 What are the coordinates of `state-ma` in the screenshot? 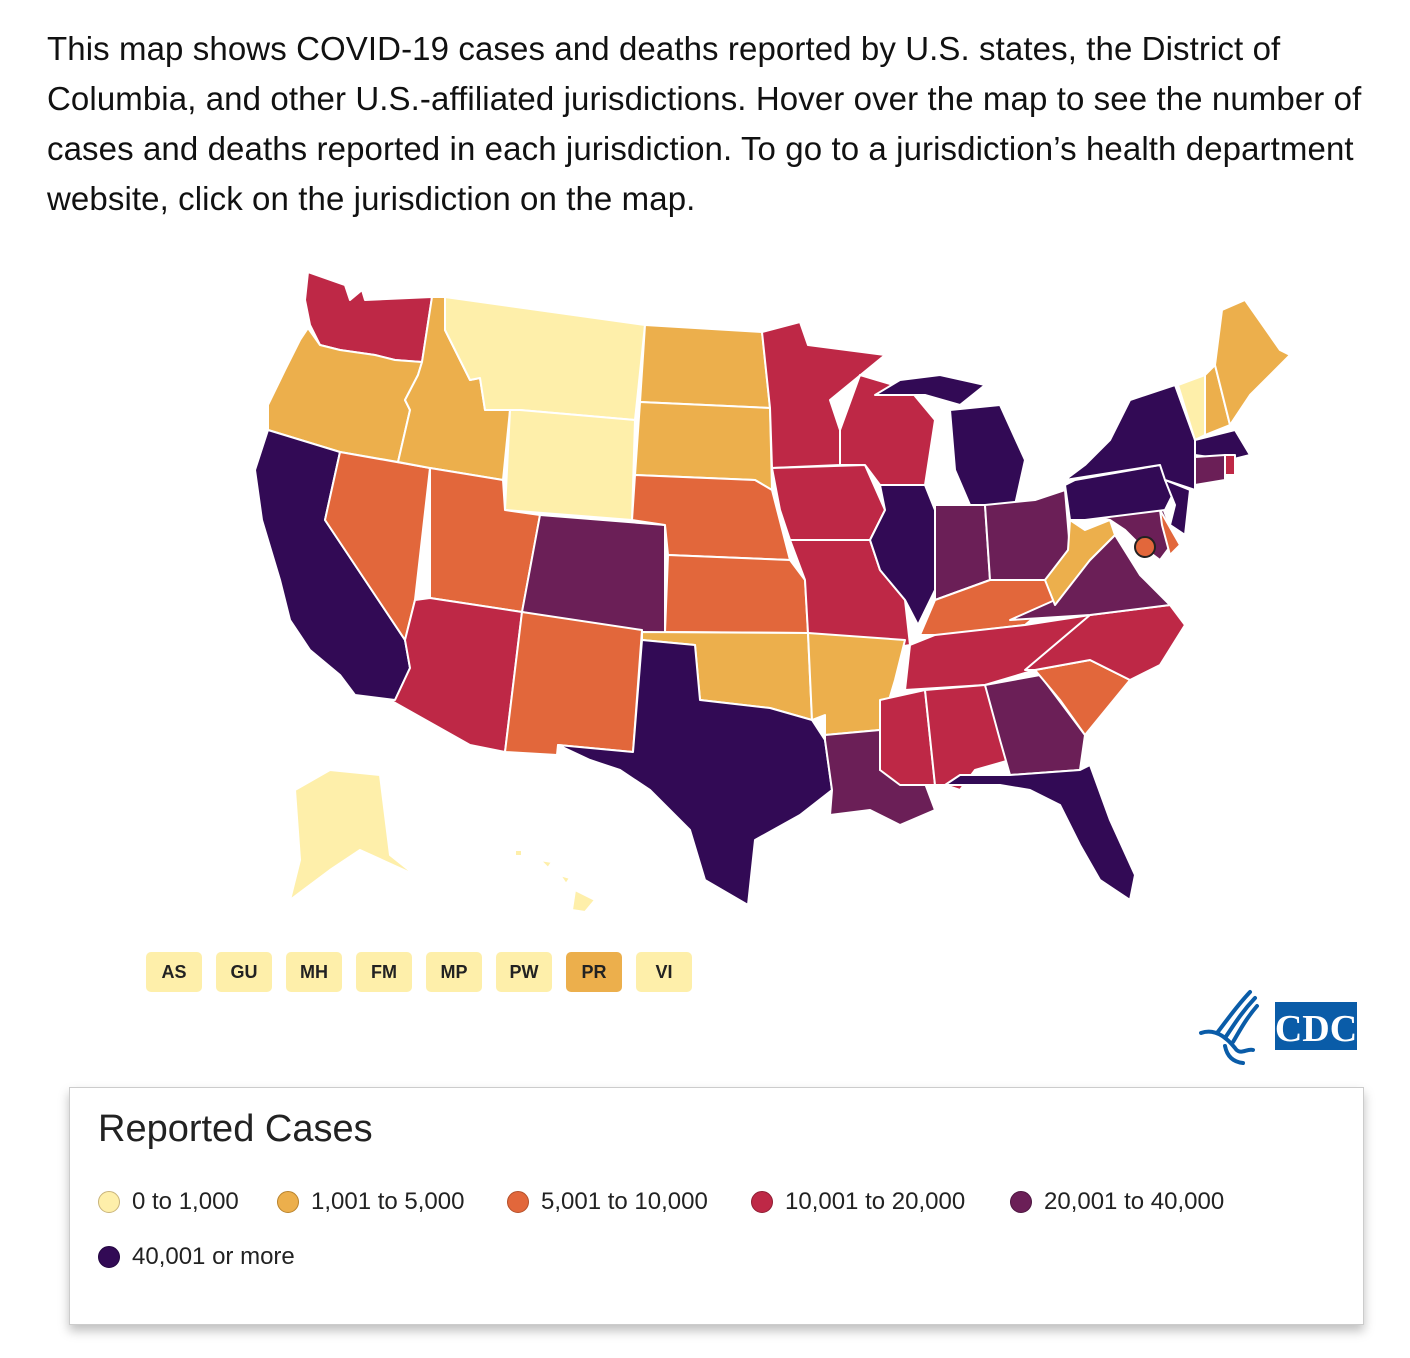 It's located at (1222, 445).